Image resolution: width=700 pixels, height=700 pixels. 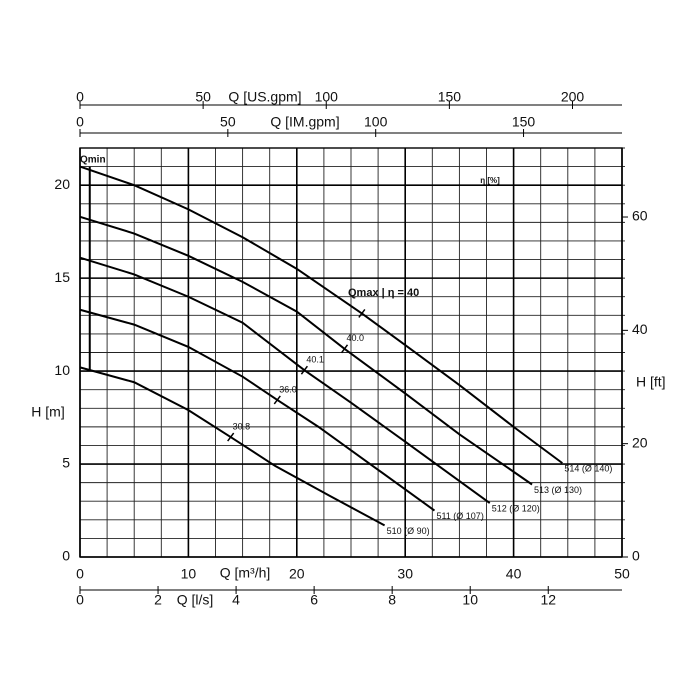 I want to click on curve-label: 514 (Ø 140), so click(x=588, y=468).